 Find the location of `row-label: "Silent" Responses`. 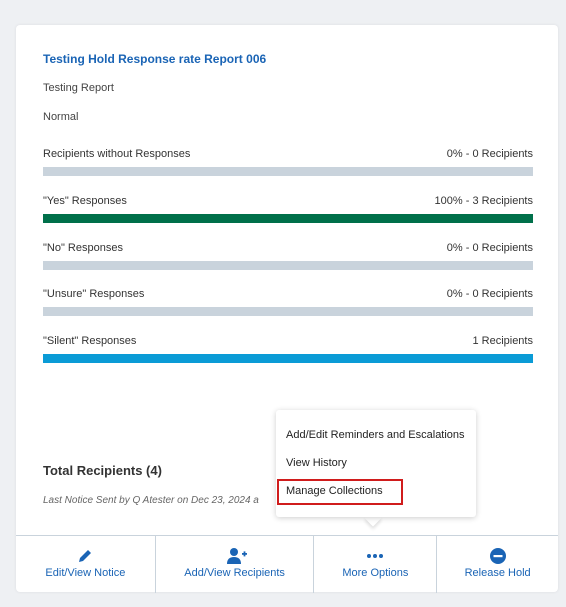

row-label: "Silent" Responses is located at coordinates (90, 341).